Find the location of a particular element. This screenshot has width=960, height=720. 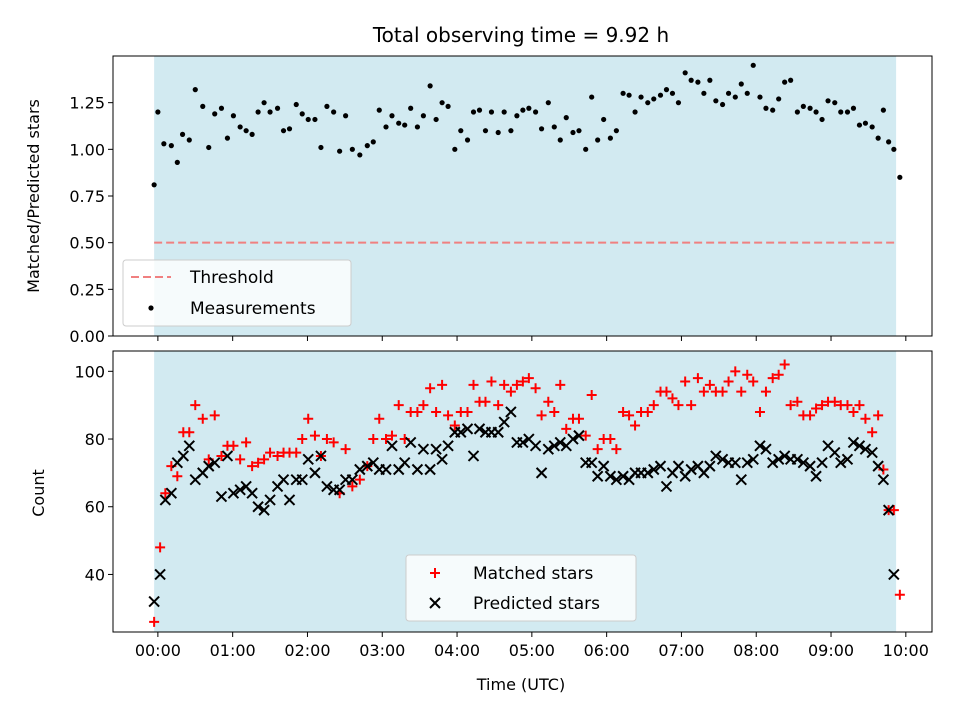

y-tick-label: 0.25 is located at coordinates (87, 289).